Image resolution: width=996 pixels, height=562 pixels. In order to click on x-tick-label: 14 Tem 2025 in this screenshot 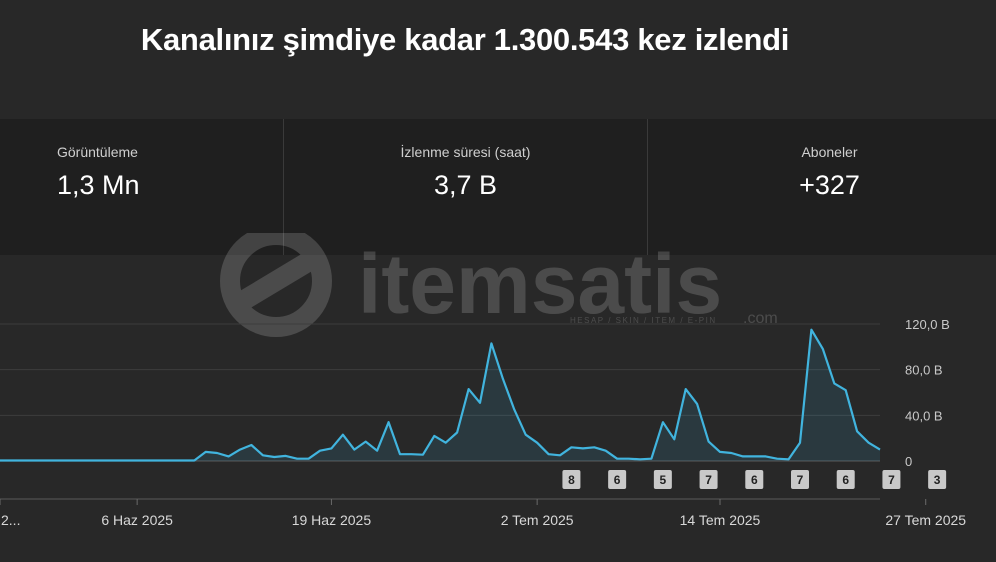, I will do `click(720, 520)`.